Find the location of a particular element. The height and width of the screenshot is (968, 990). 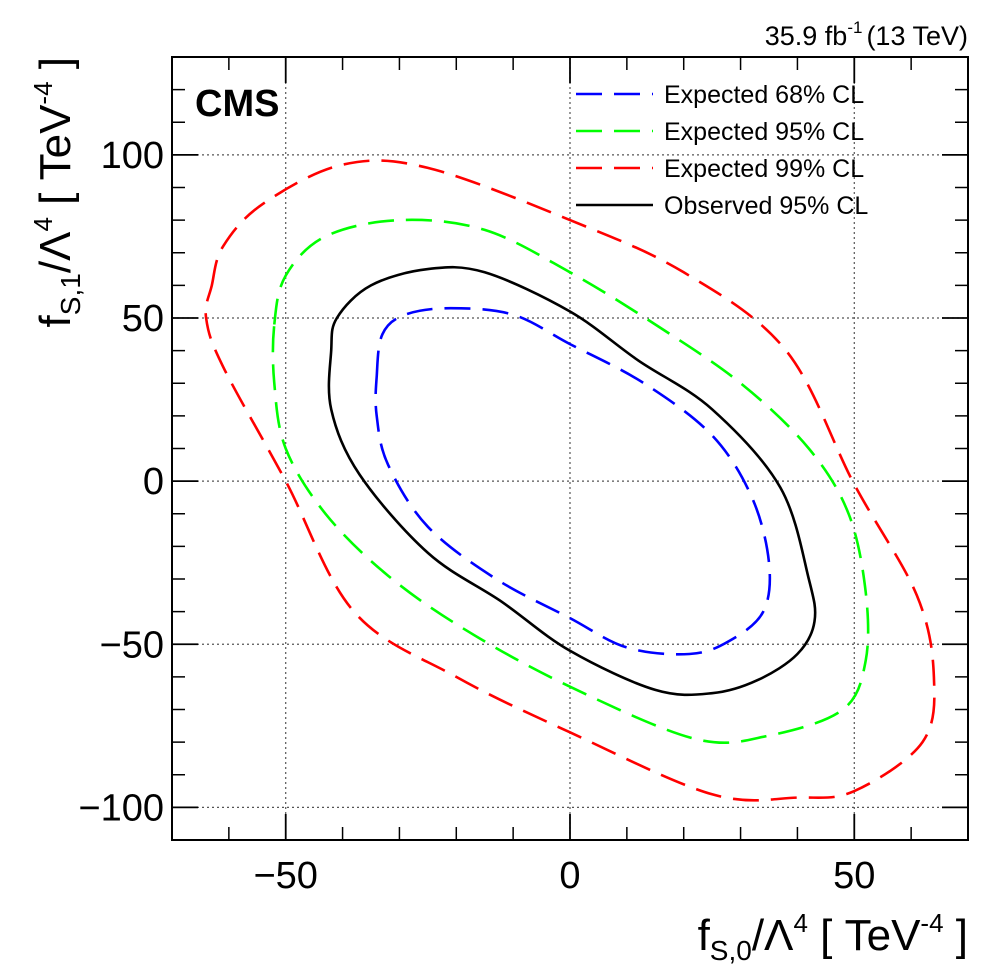

y-tick-label: −100 is located at coordinates (121, 808).